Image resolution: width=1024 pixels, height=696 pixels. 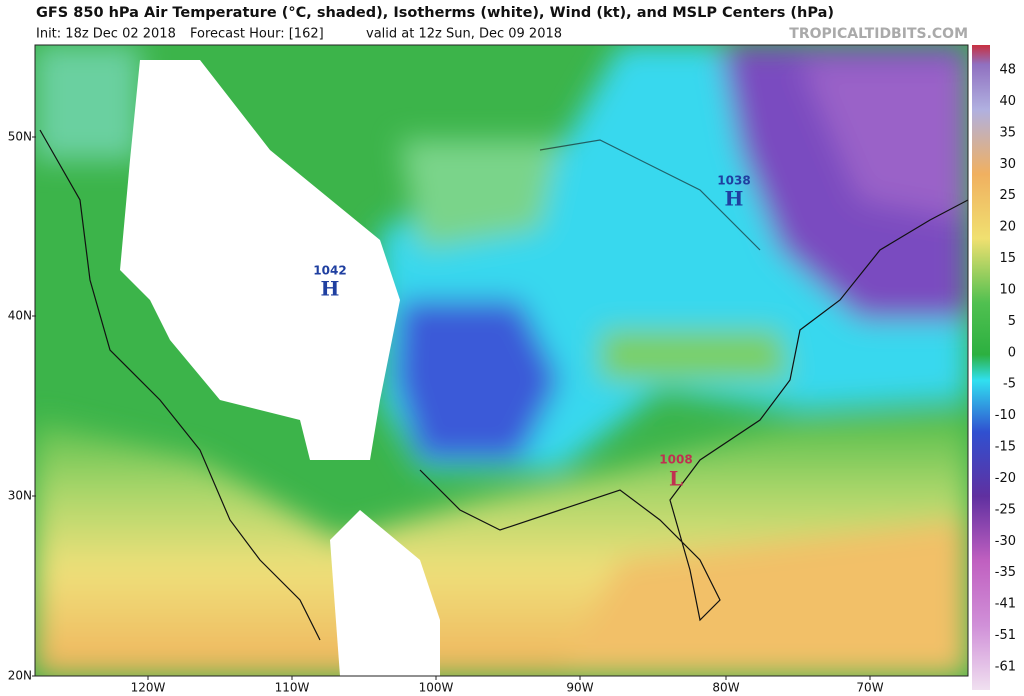 What do you see at coordinates (1005, 667) in the screenshot?
I see `colorbar-label: -61` at bounding box center [1005, 667].